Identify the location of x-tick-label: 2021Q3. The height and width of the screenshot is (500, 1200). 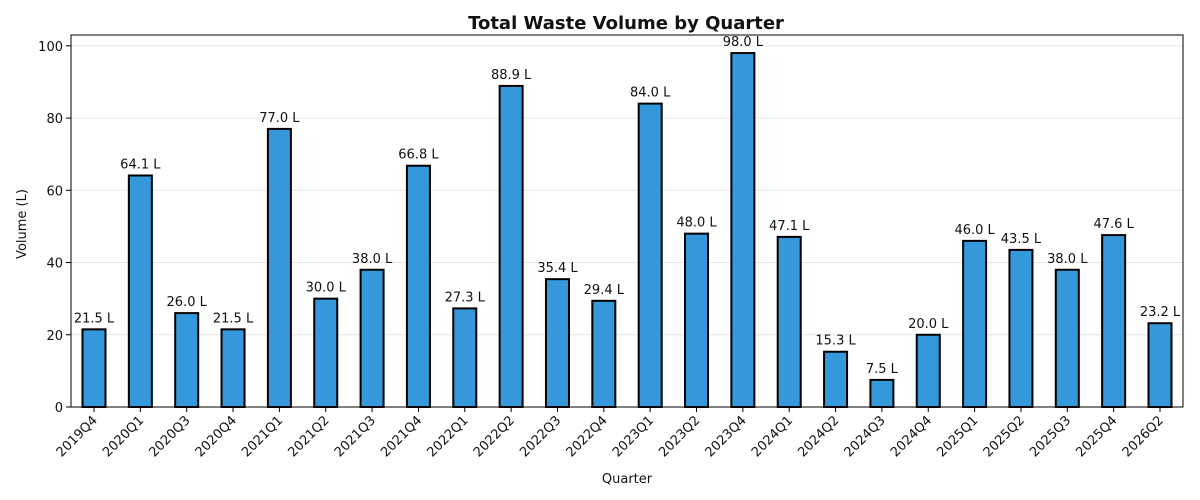
(355, 436).